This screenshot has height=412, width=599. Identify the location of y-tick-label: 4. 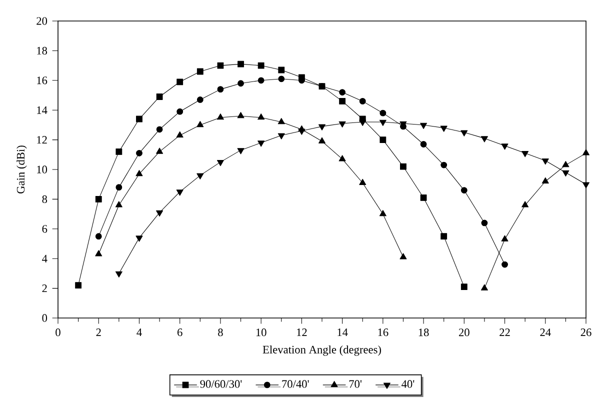
(45, 258).